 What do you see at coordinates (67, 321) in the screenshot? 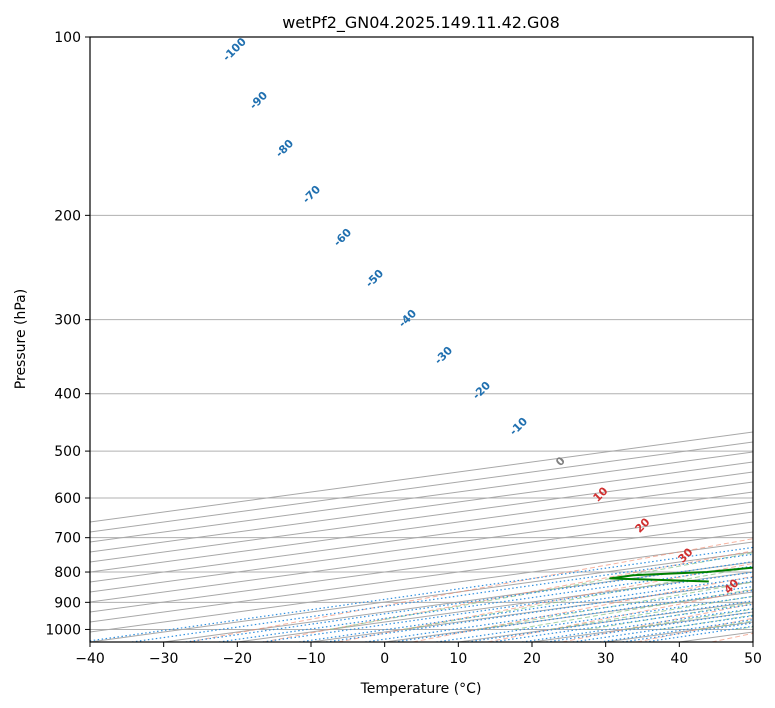
I see `y-tick-label: 300` at bounding box center [67, 321].